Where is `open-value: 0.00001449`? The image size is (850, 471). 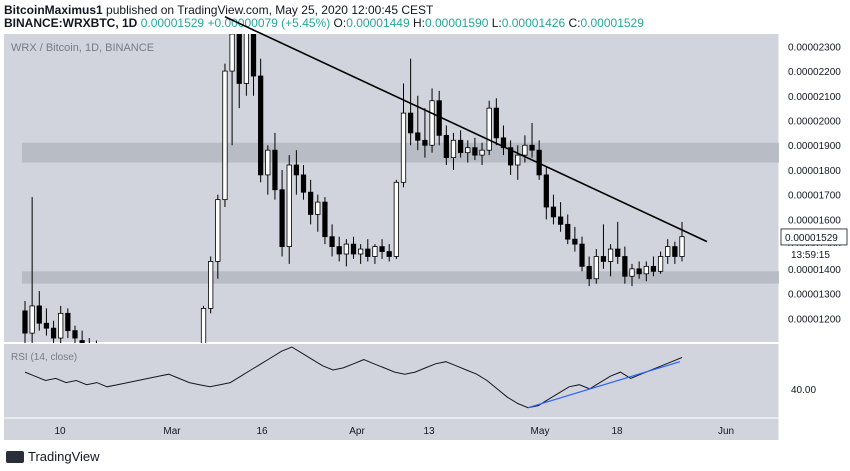
open-value: 0.00001449 is located at coordinates (378, 23).